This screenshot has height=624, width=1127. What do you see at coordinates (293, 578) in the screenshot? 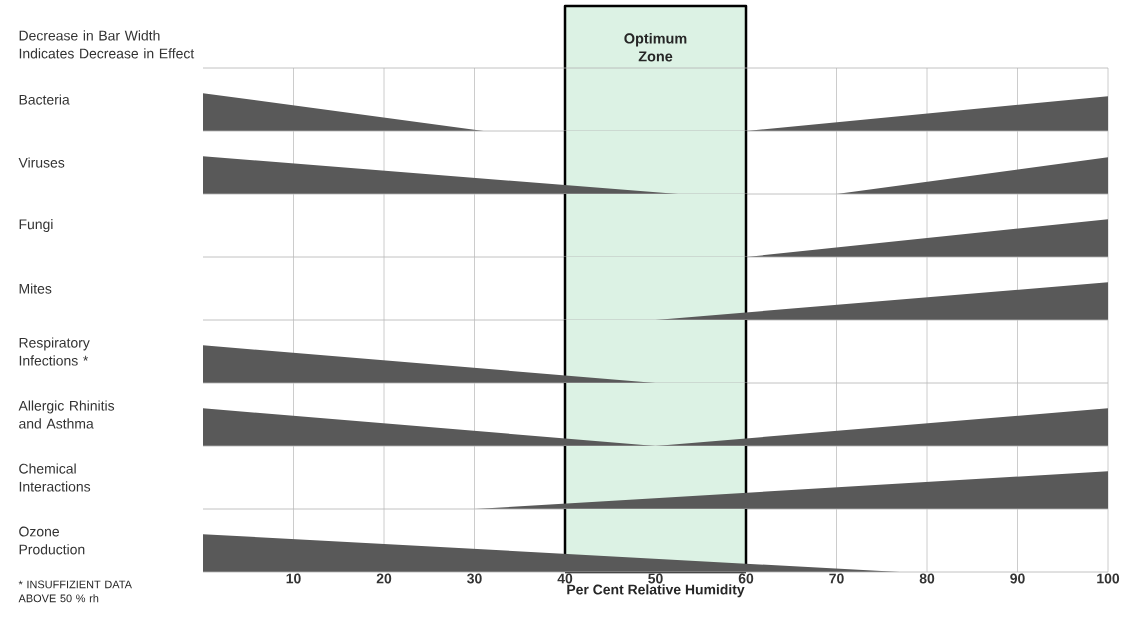
I see `x-tick-label: 10` at bounding box center [293, 578].